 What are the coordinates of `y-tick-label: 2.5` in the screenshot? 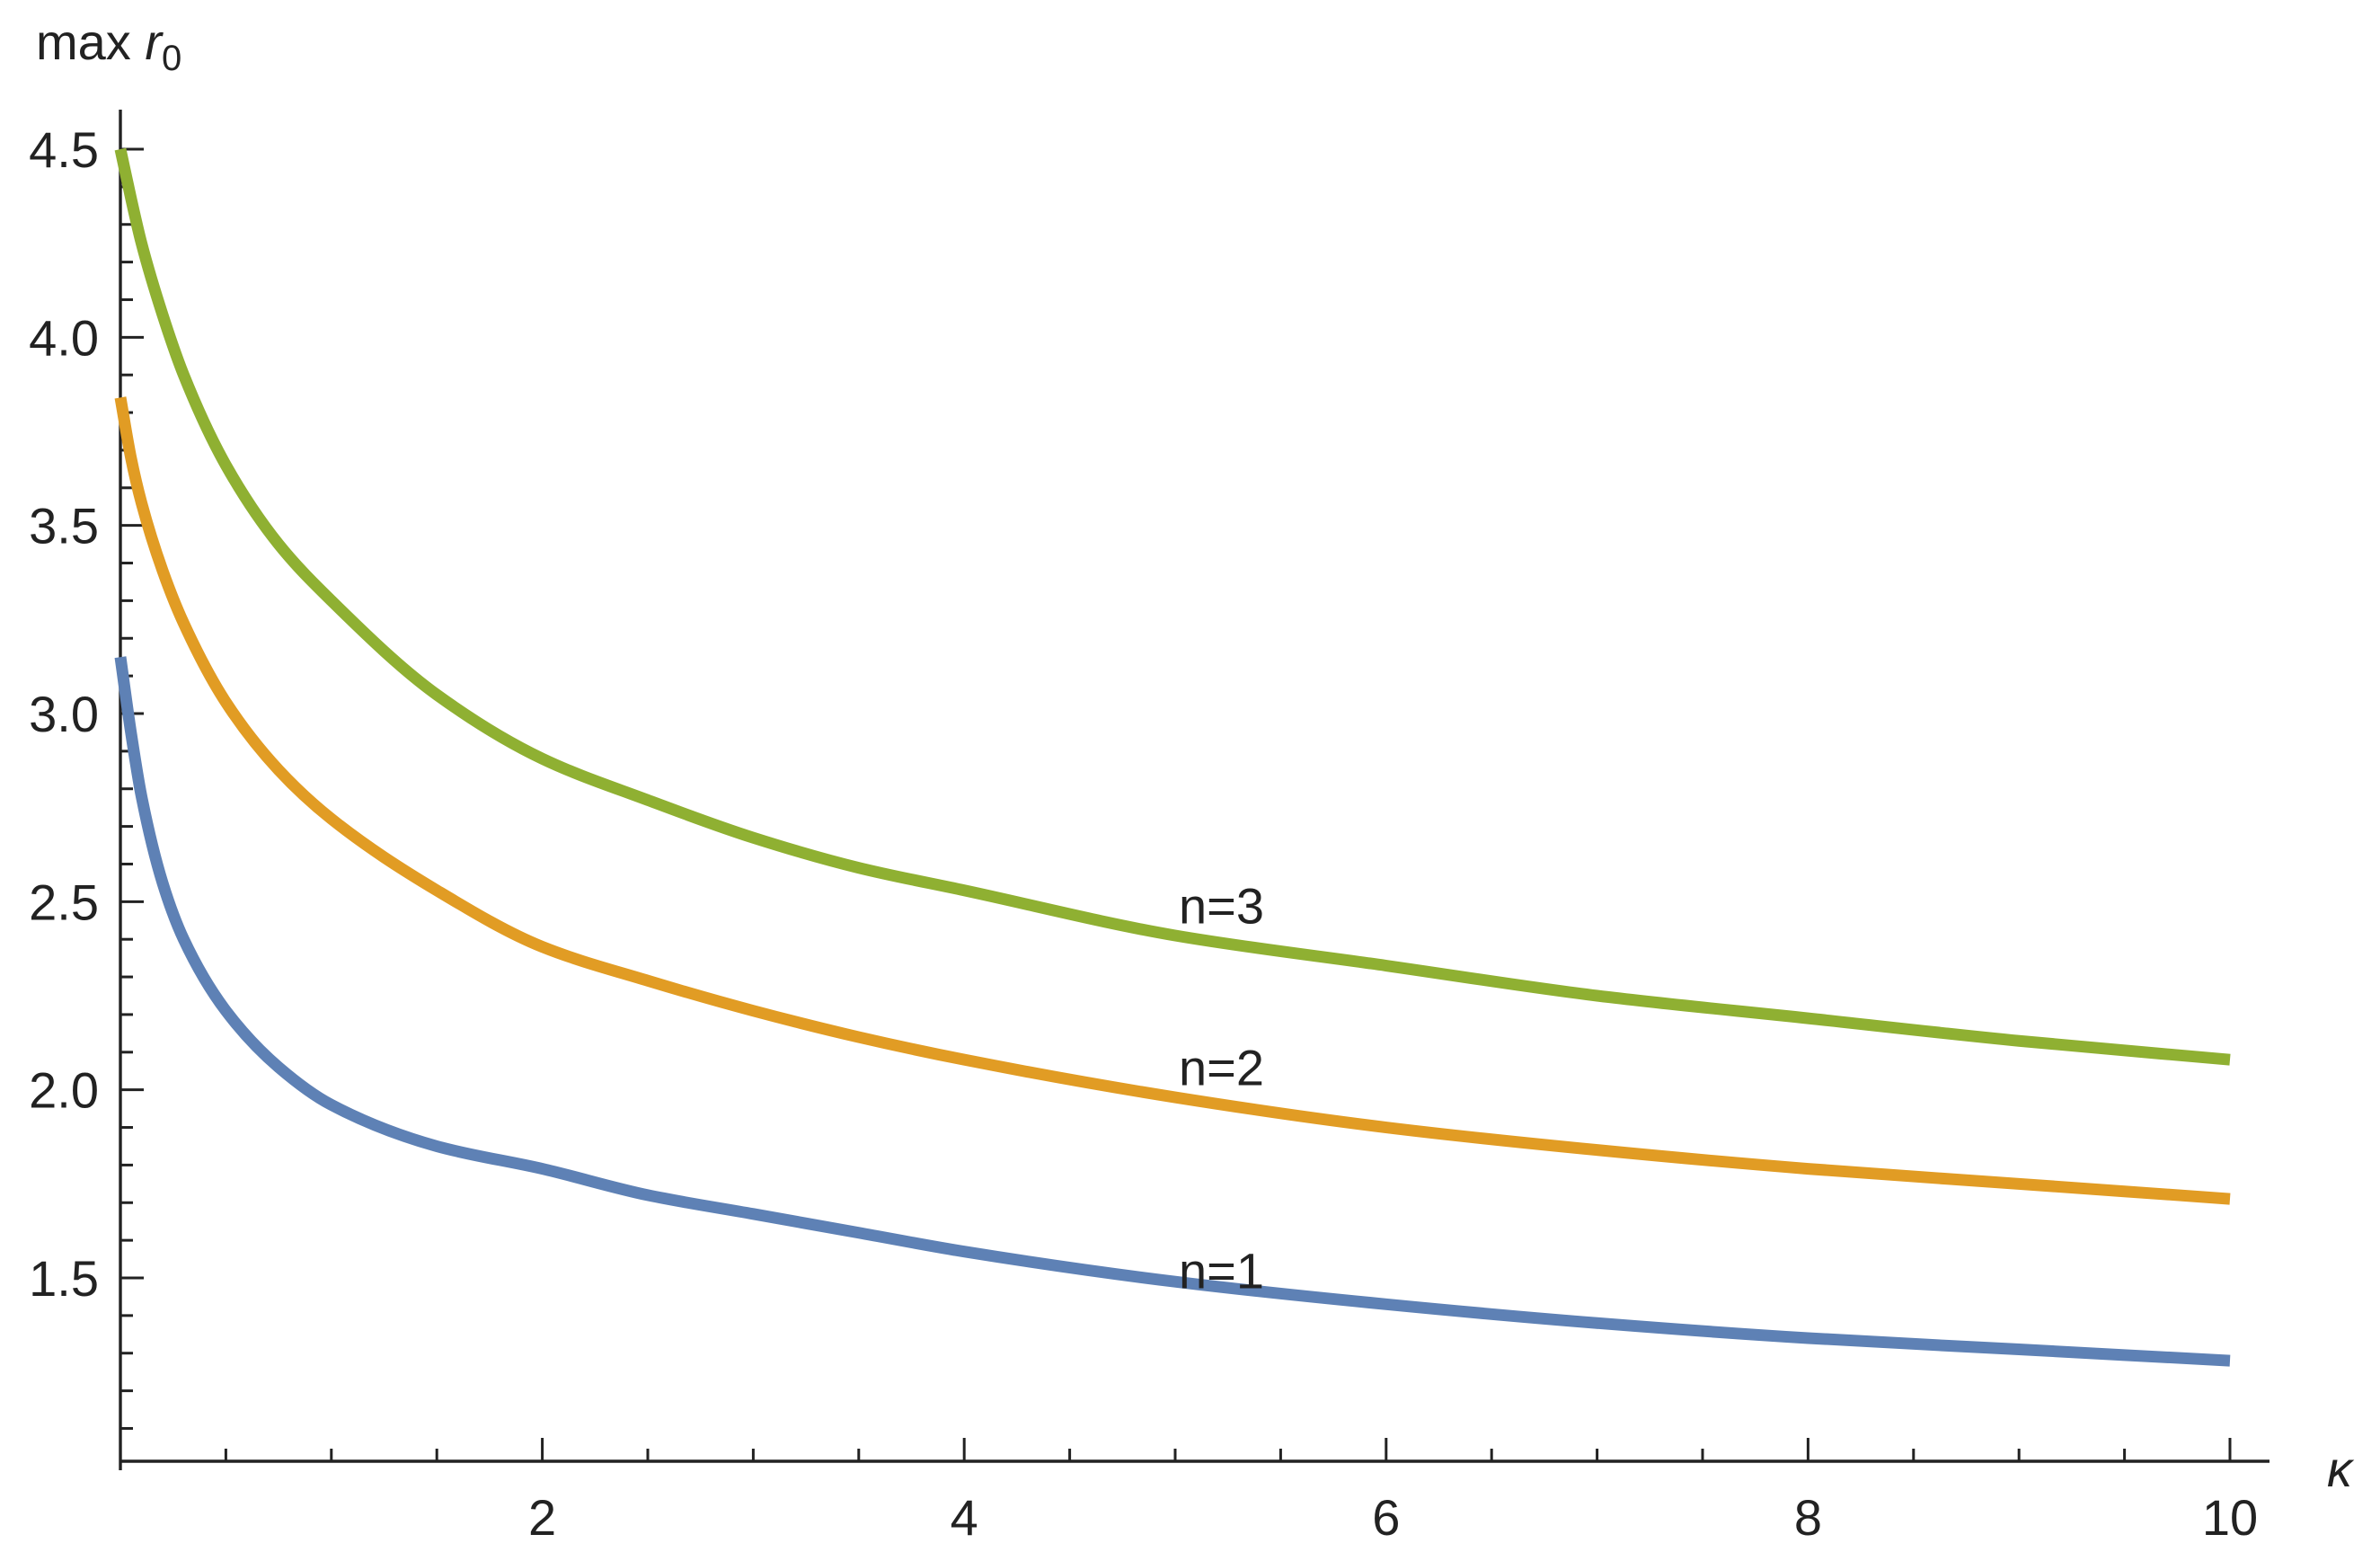 It's located at (64, 902).